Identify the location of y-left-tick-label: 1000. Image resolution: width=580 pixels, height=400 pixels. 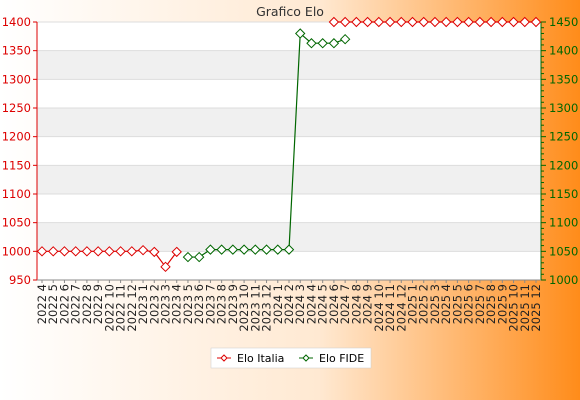
(16, 251).